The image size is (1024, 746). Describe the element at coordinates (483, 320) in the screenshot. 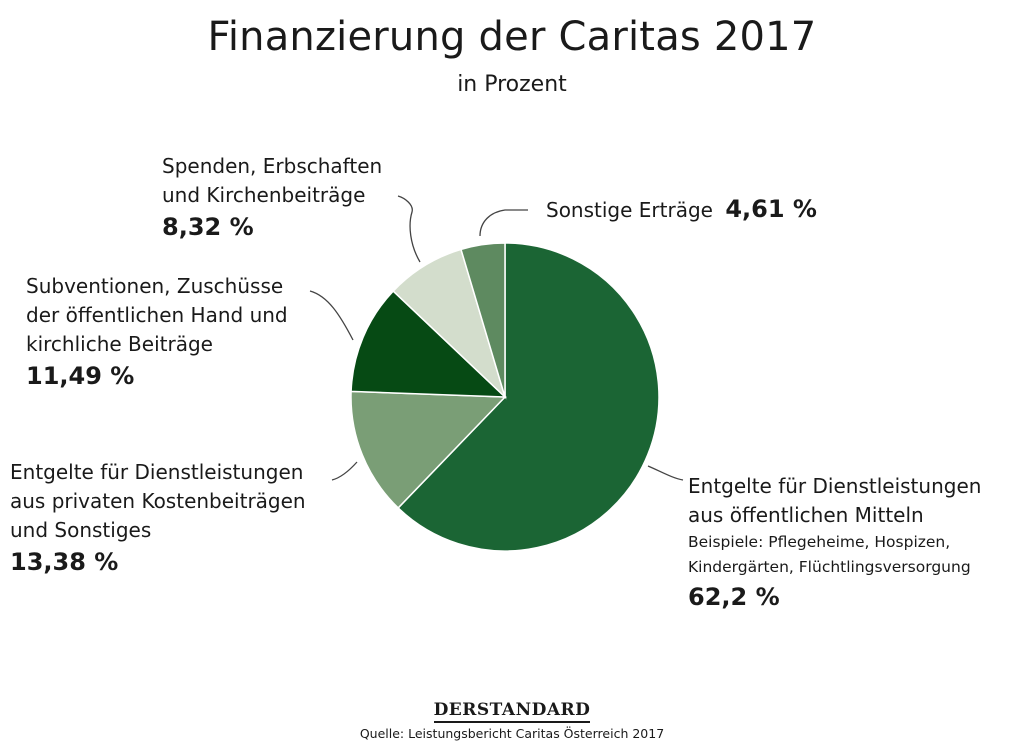

I see `pie-slice-sonstige-ertraege` at that location.